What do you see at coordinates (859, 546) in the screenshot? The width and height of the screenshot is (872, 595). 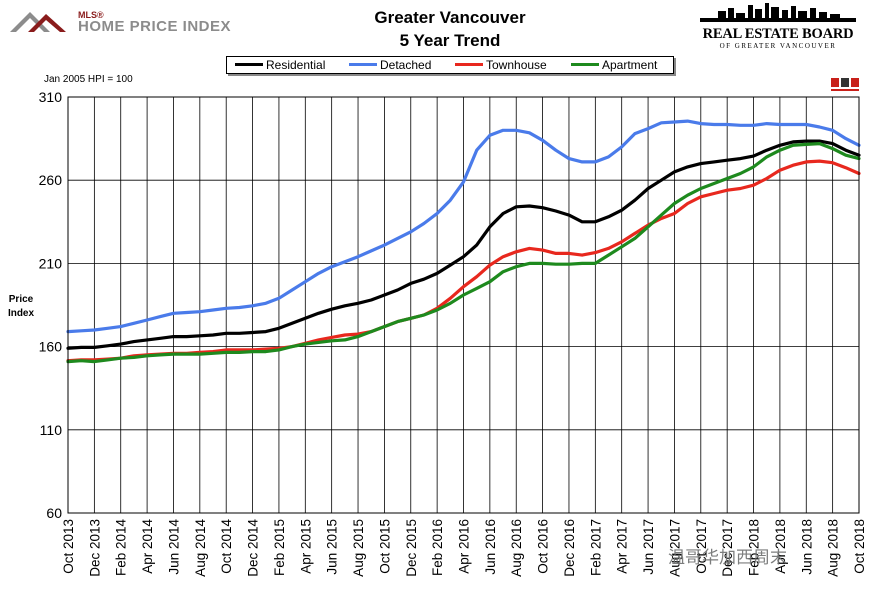 I see `x-tick-label: Oct 2018` at bounding box center [859, 546].